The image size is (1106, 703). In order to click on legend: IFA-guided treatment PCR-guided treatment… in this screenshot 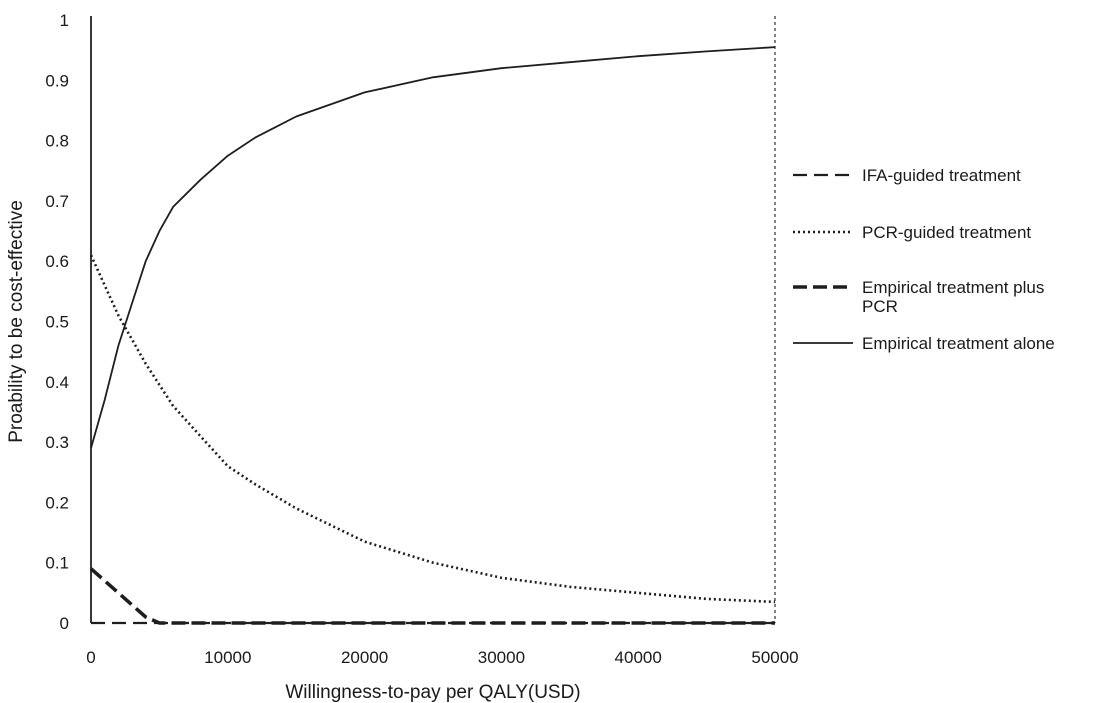, I will do `click(924, 259)`.